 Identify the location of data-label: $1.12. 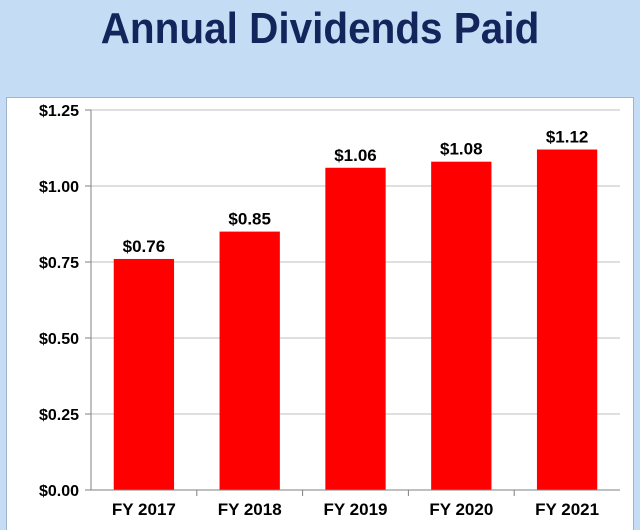
(567, 137).